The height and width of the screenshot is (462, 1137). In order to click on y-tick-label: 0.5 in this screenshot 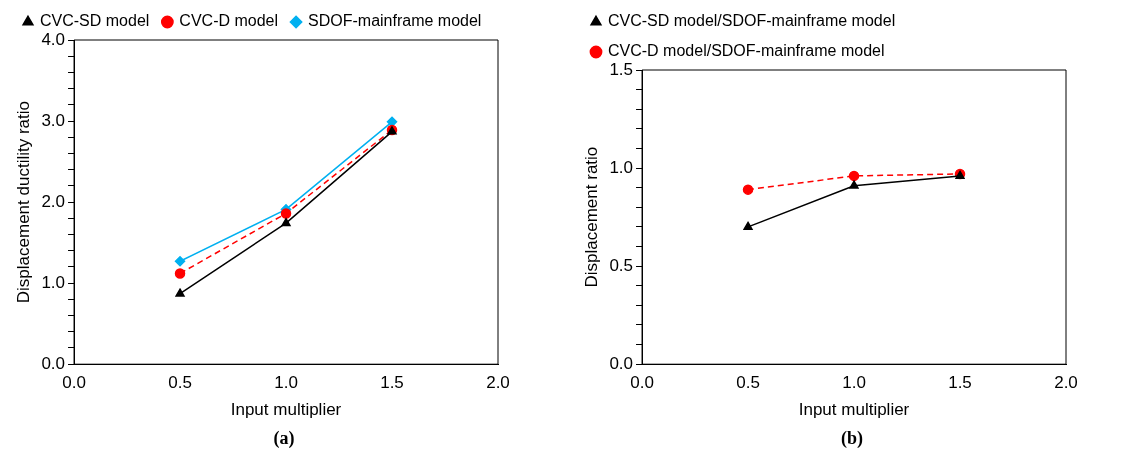, I will do `click(621, 265)`.